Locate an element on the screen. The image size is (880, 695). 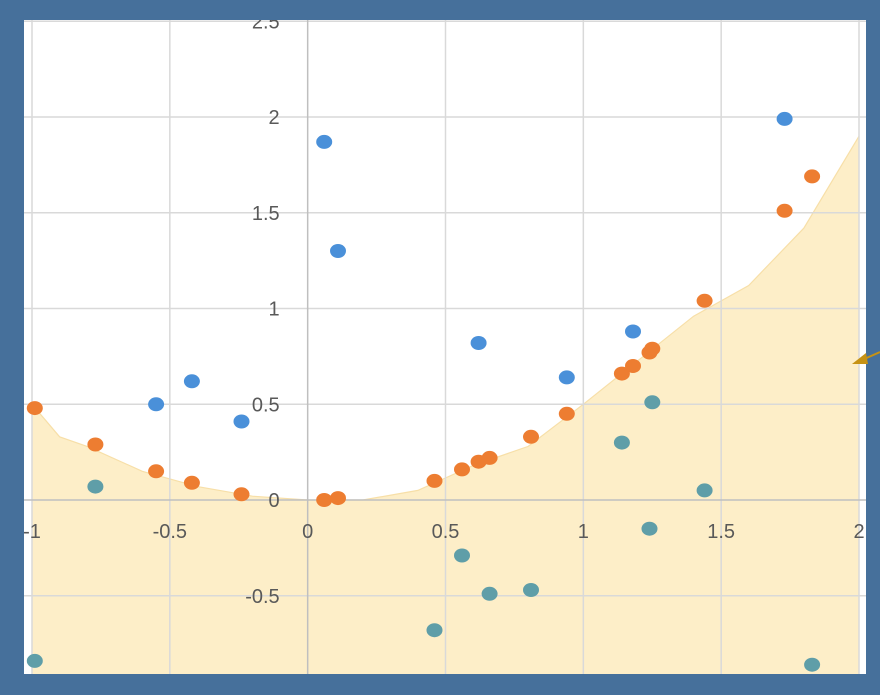
y-tick-label: 0.5 is located at coordinates (266, 405).